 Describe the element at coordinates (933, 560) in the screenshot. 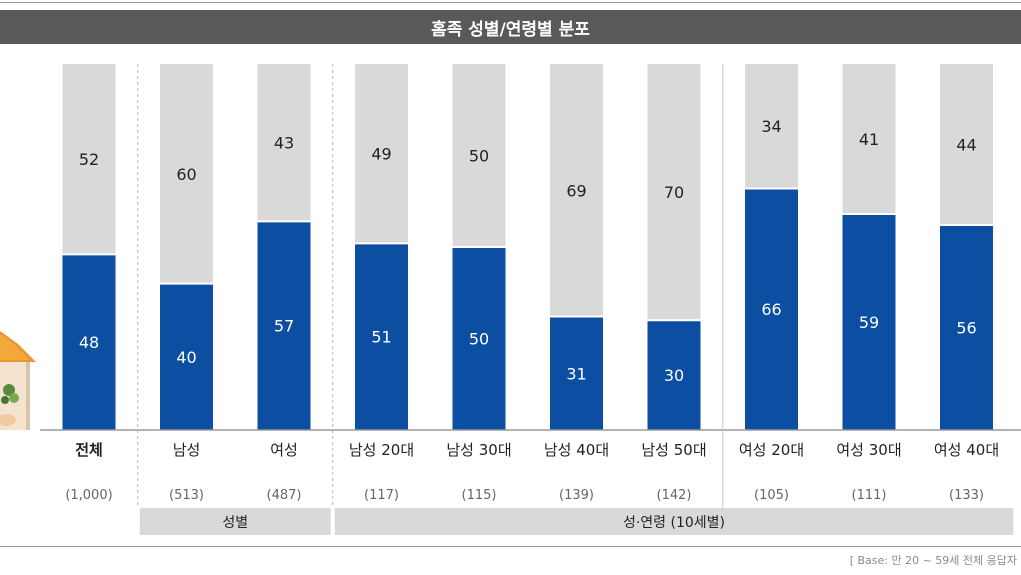

I see `base-note: [ Base: 만 20 ~ 59세 전체 응답자` at that location.